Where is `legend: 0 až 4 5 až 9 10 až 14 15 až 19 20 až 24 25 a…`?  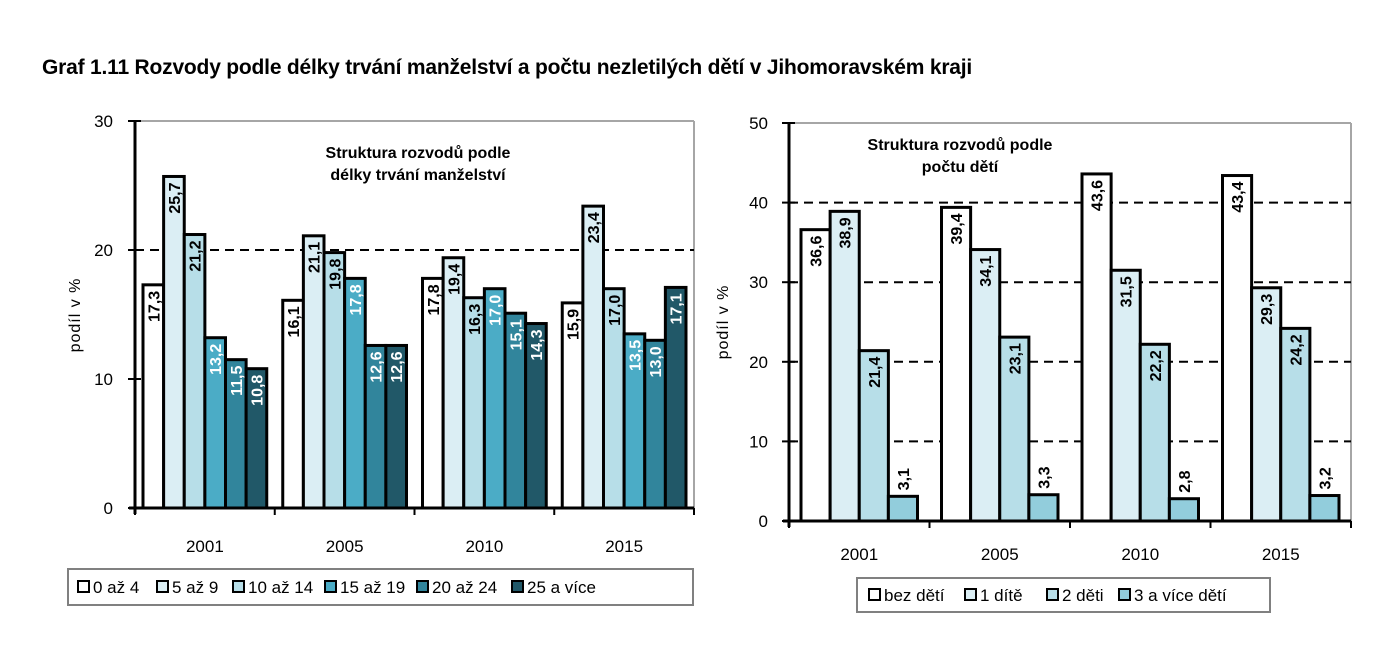 legend: 0 až 4 5 až 9 10 až 14 15 až 19 20 až 24 25 a… is located at coordinates (380, 587).